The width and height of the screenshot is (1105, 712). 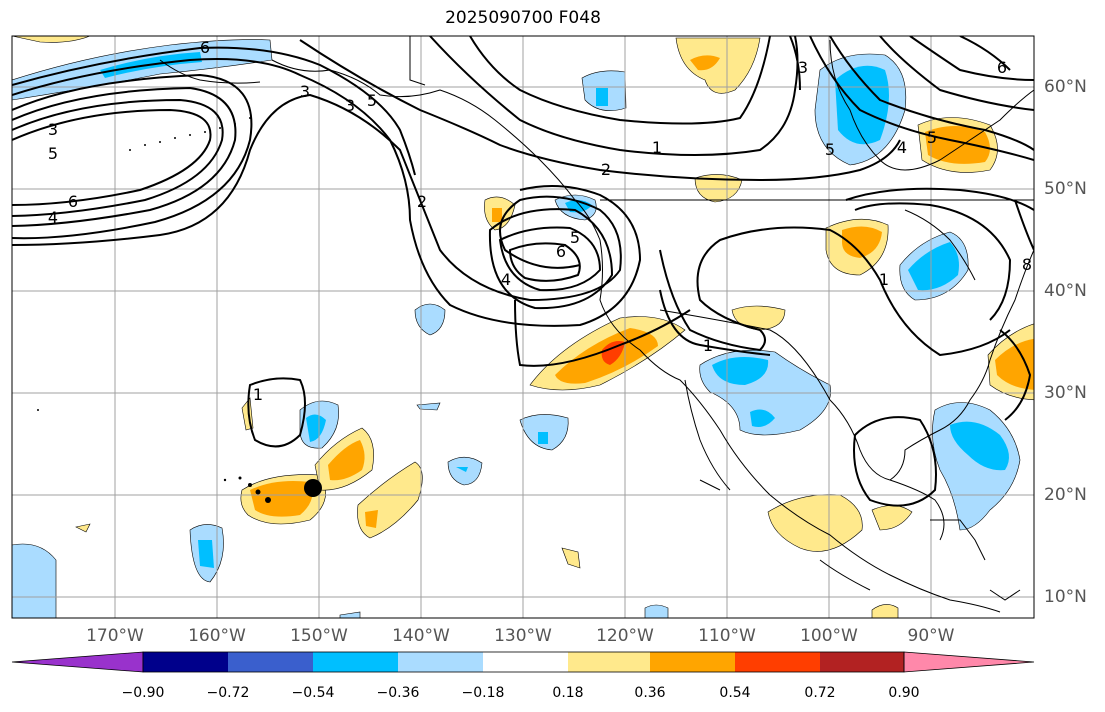 I want to click on lat-label-10n: 10°N, so click(x=1065, y=597).